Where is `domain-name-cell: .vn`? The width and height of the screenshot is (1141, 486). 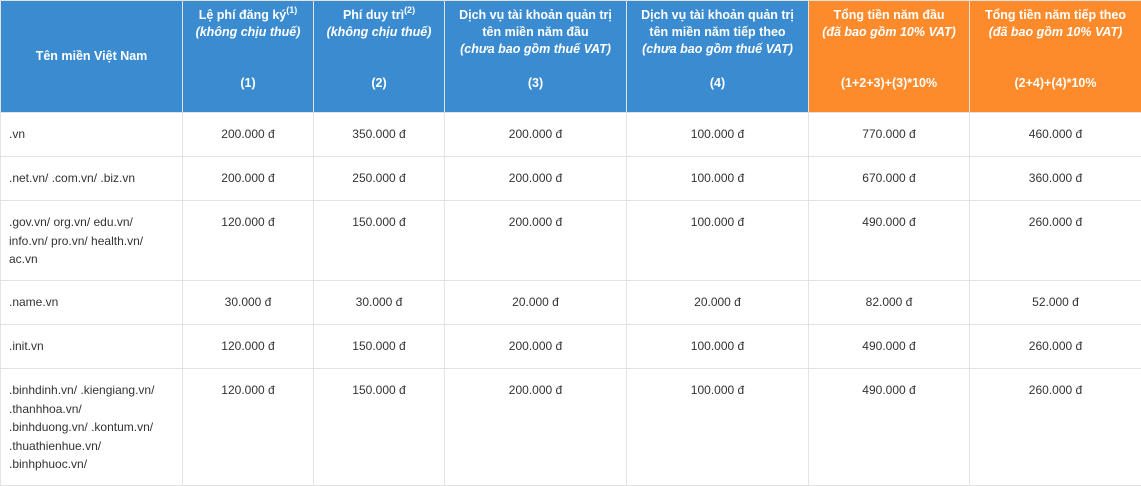 domain-name-cell: .vn is located at coordinates (92, 135).